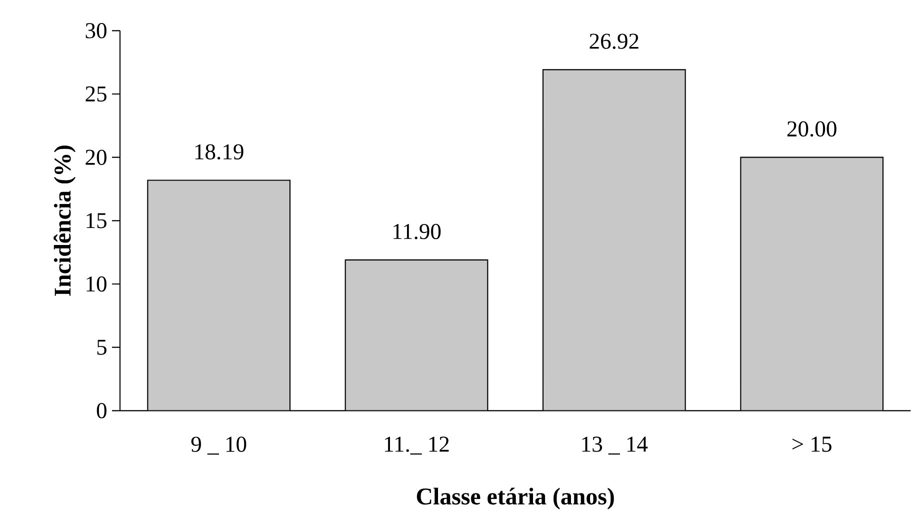 Image resolution: width=916 pixels, height=529 pixels. I want to click on x-tick-label: 9 _ 10, so click(218, 445).